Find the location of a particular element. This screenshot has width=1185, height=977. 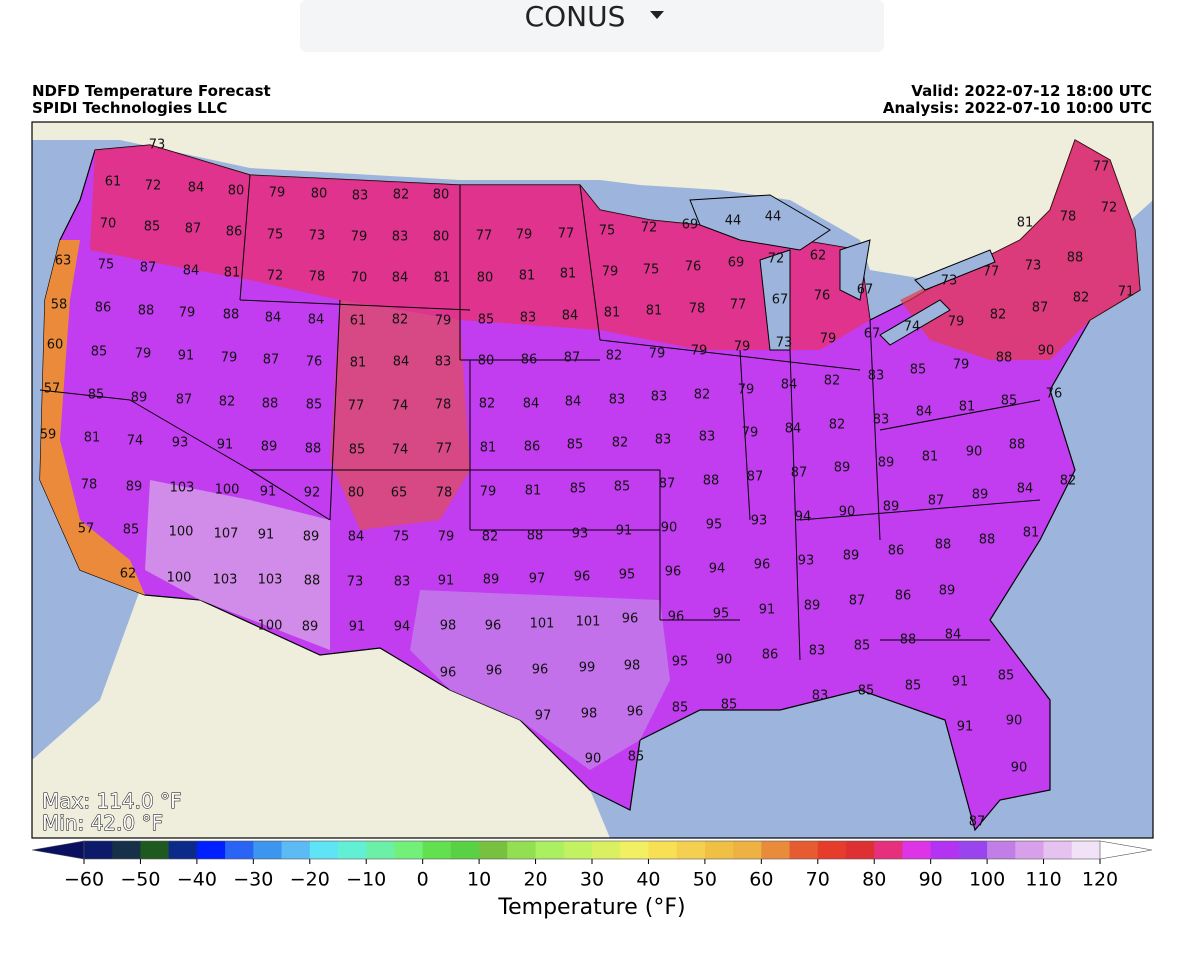

temperature-label: 103 is located at coordinates (225, 580).